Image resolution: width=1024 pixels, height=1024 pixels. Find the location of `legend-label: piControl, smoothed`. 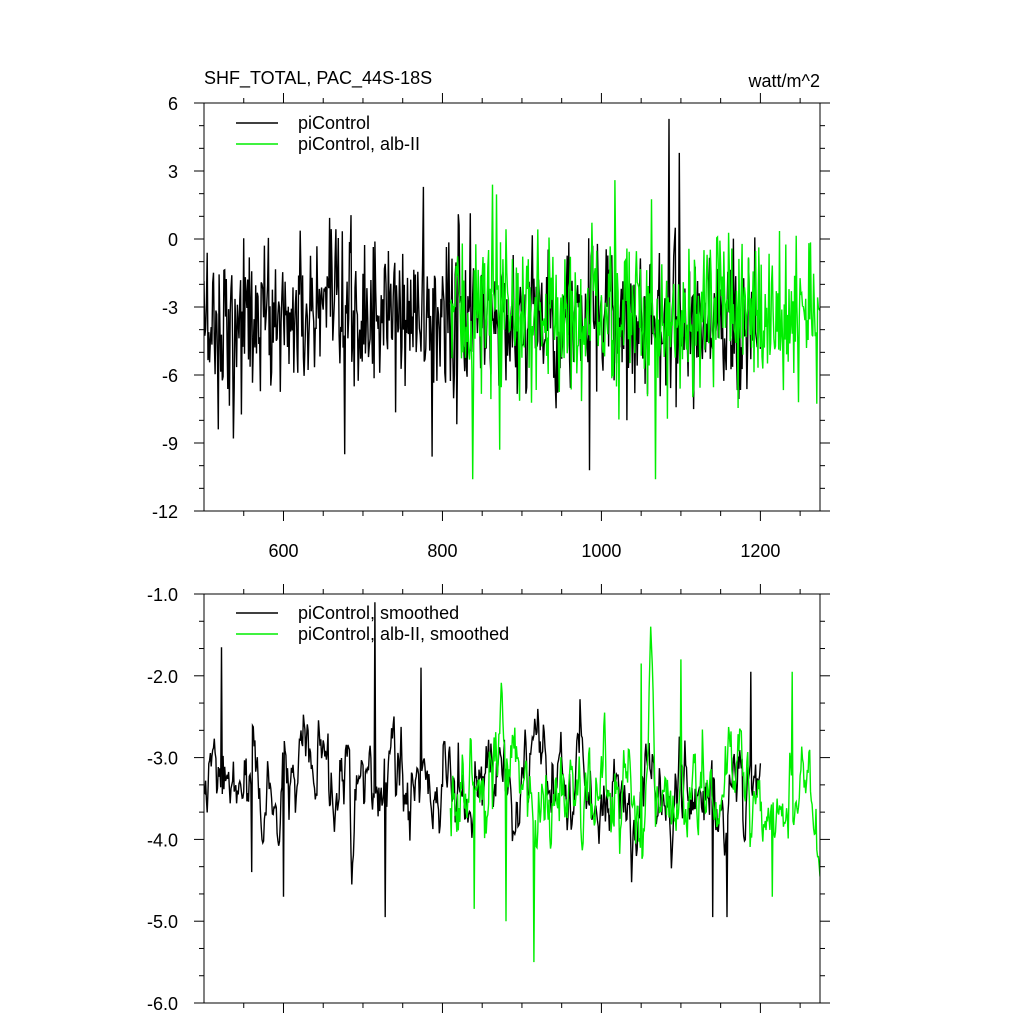

legend-label: piControl, smoothed is located at coordinates (378, 613).